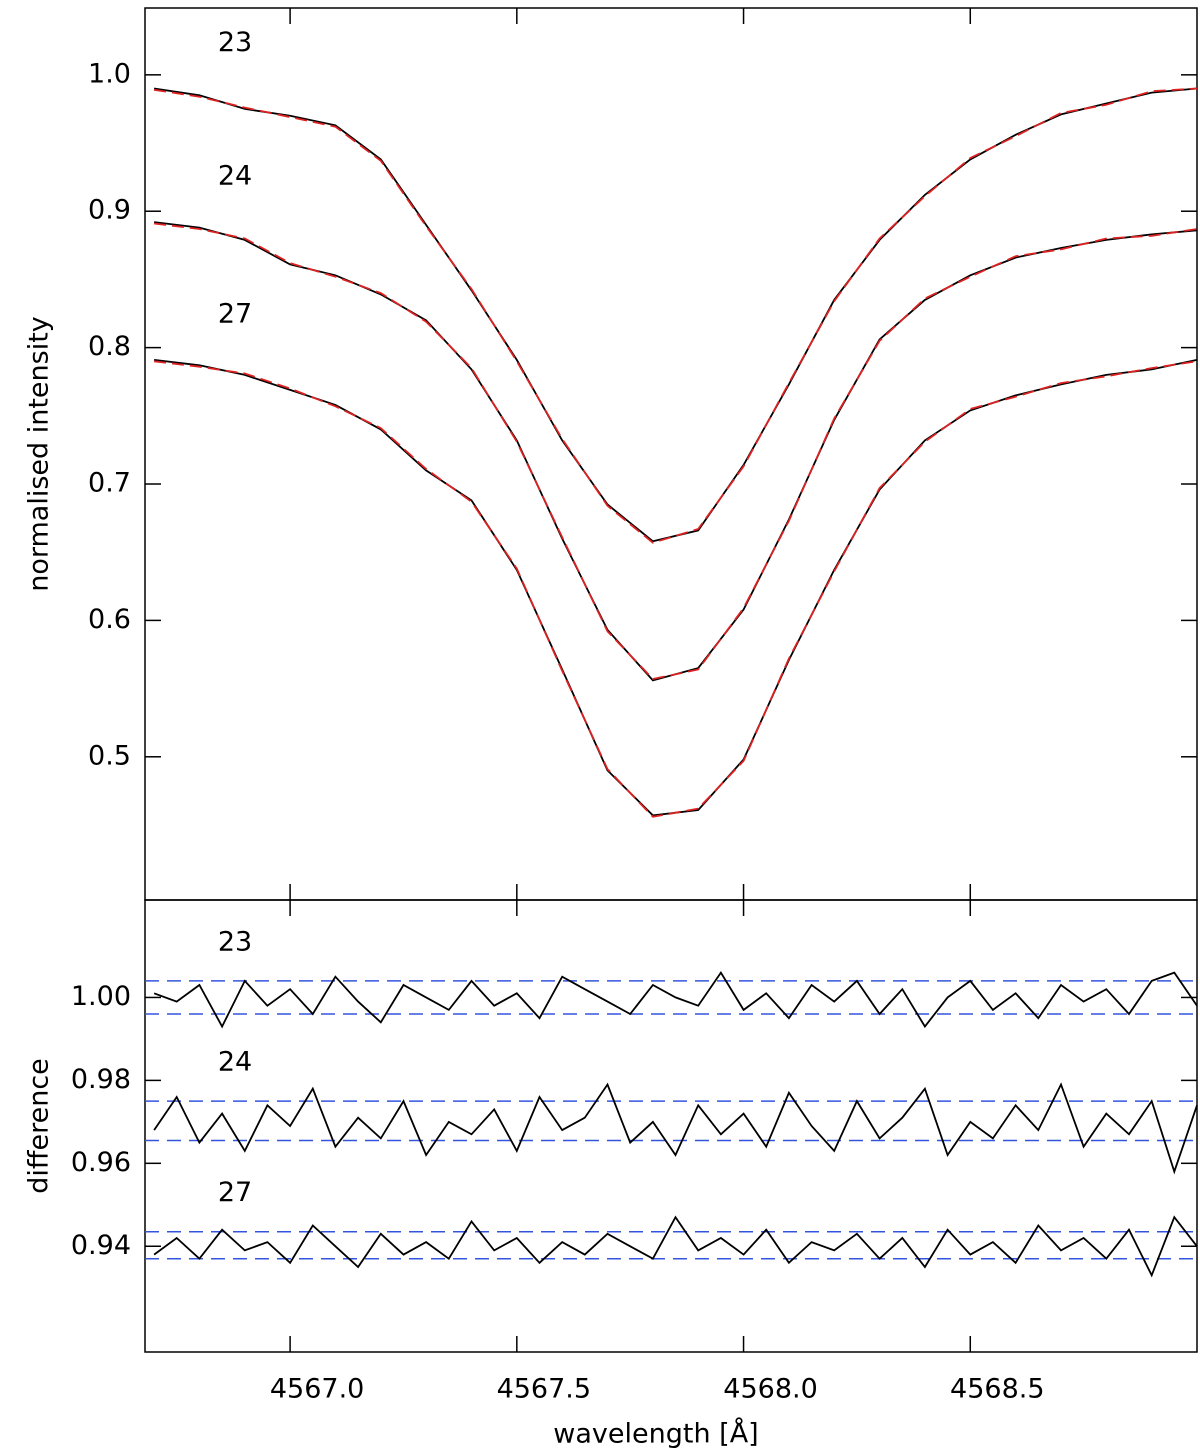  I want to click on y-tick-label: 0.98, so click(101, 1079).